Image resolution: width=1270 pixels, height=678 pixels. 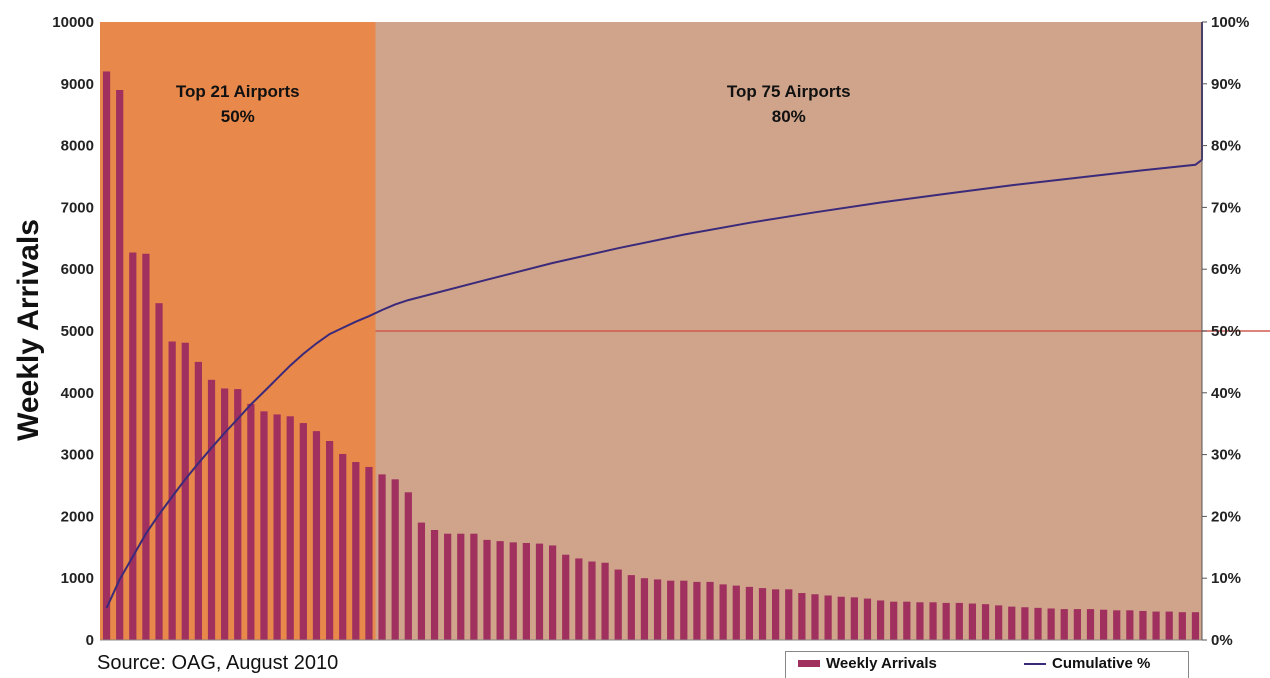 I want to click on y2-tick-label: 80%, so click(x=1226, y=146).